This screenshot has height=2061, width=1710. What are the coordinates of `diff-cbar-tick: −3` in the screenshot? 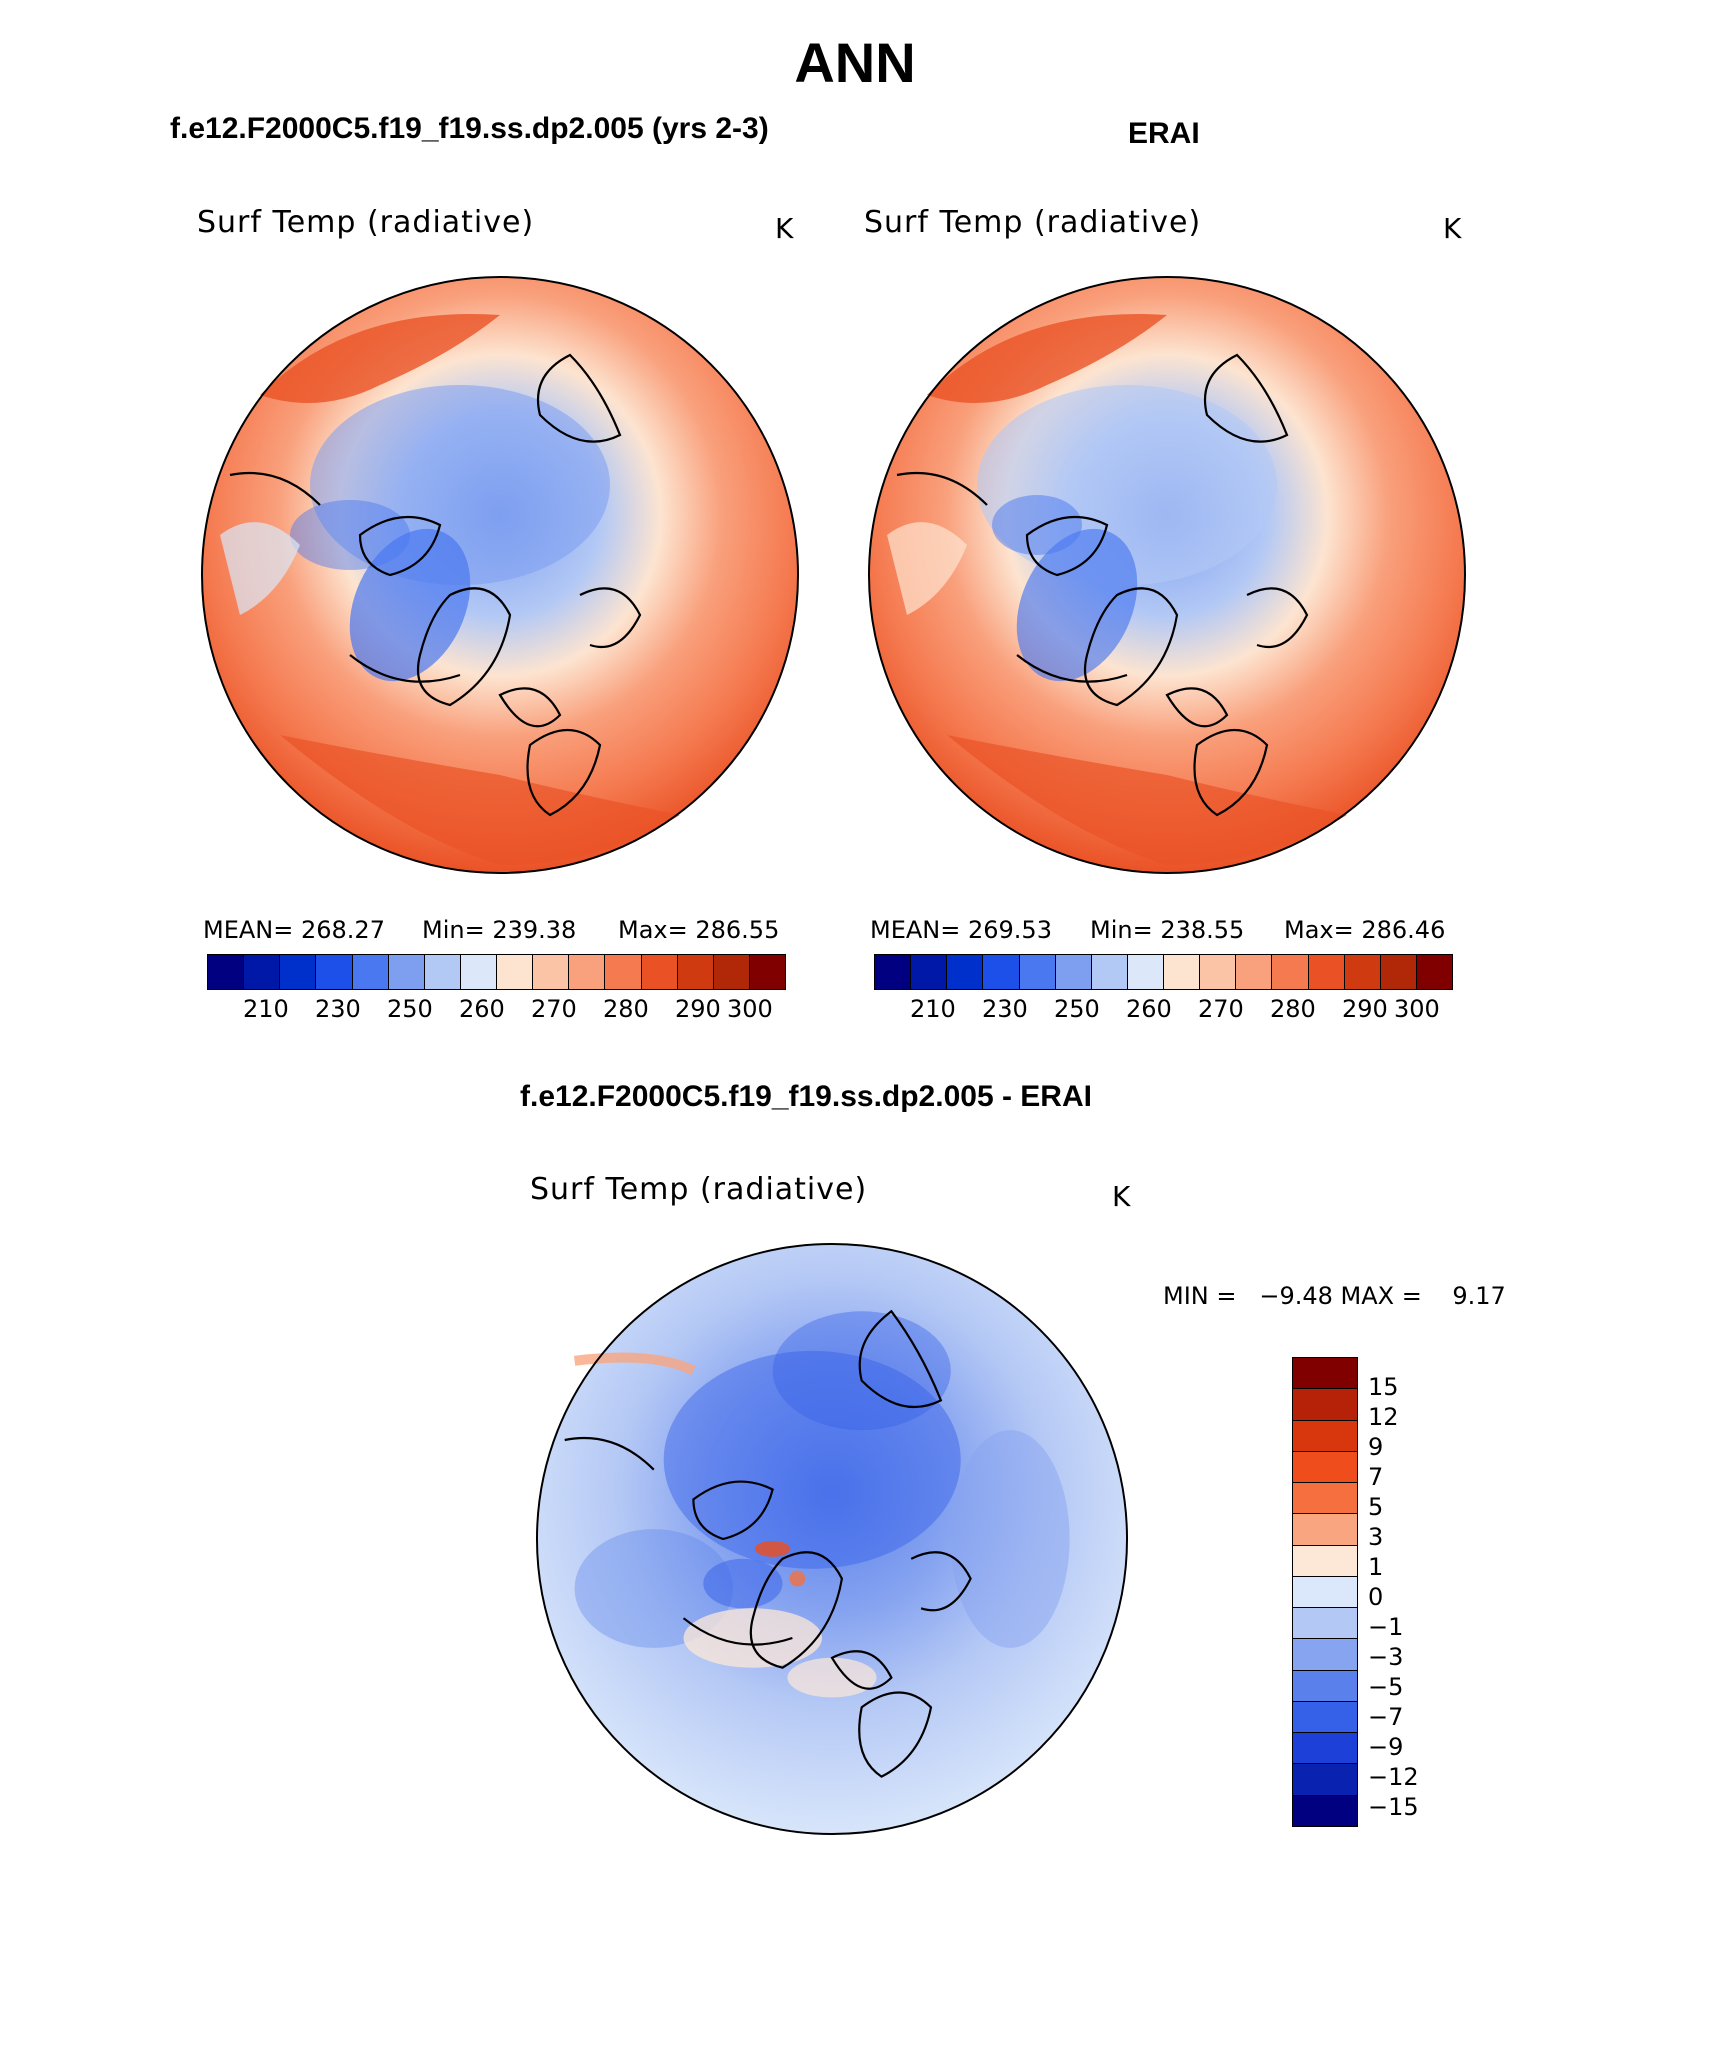 It's located at (1386, 1657).